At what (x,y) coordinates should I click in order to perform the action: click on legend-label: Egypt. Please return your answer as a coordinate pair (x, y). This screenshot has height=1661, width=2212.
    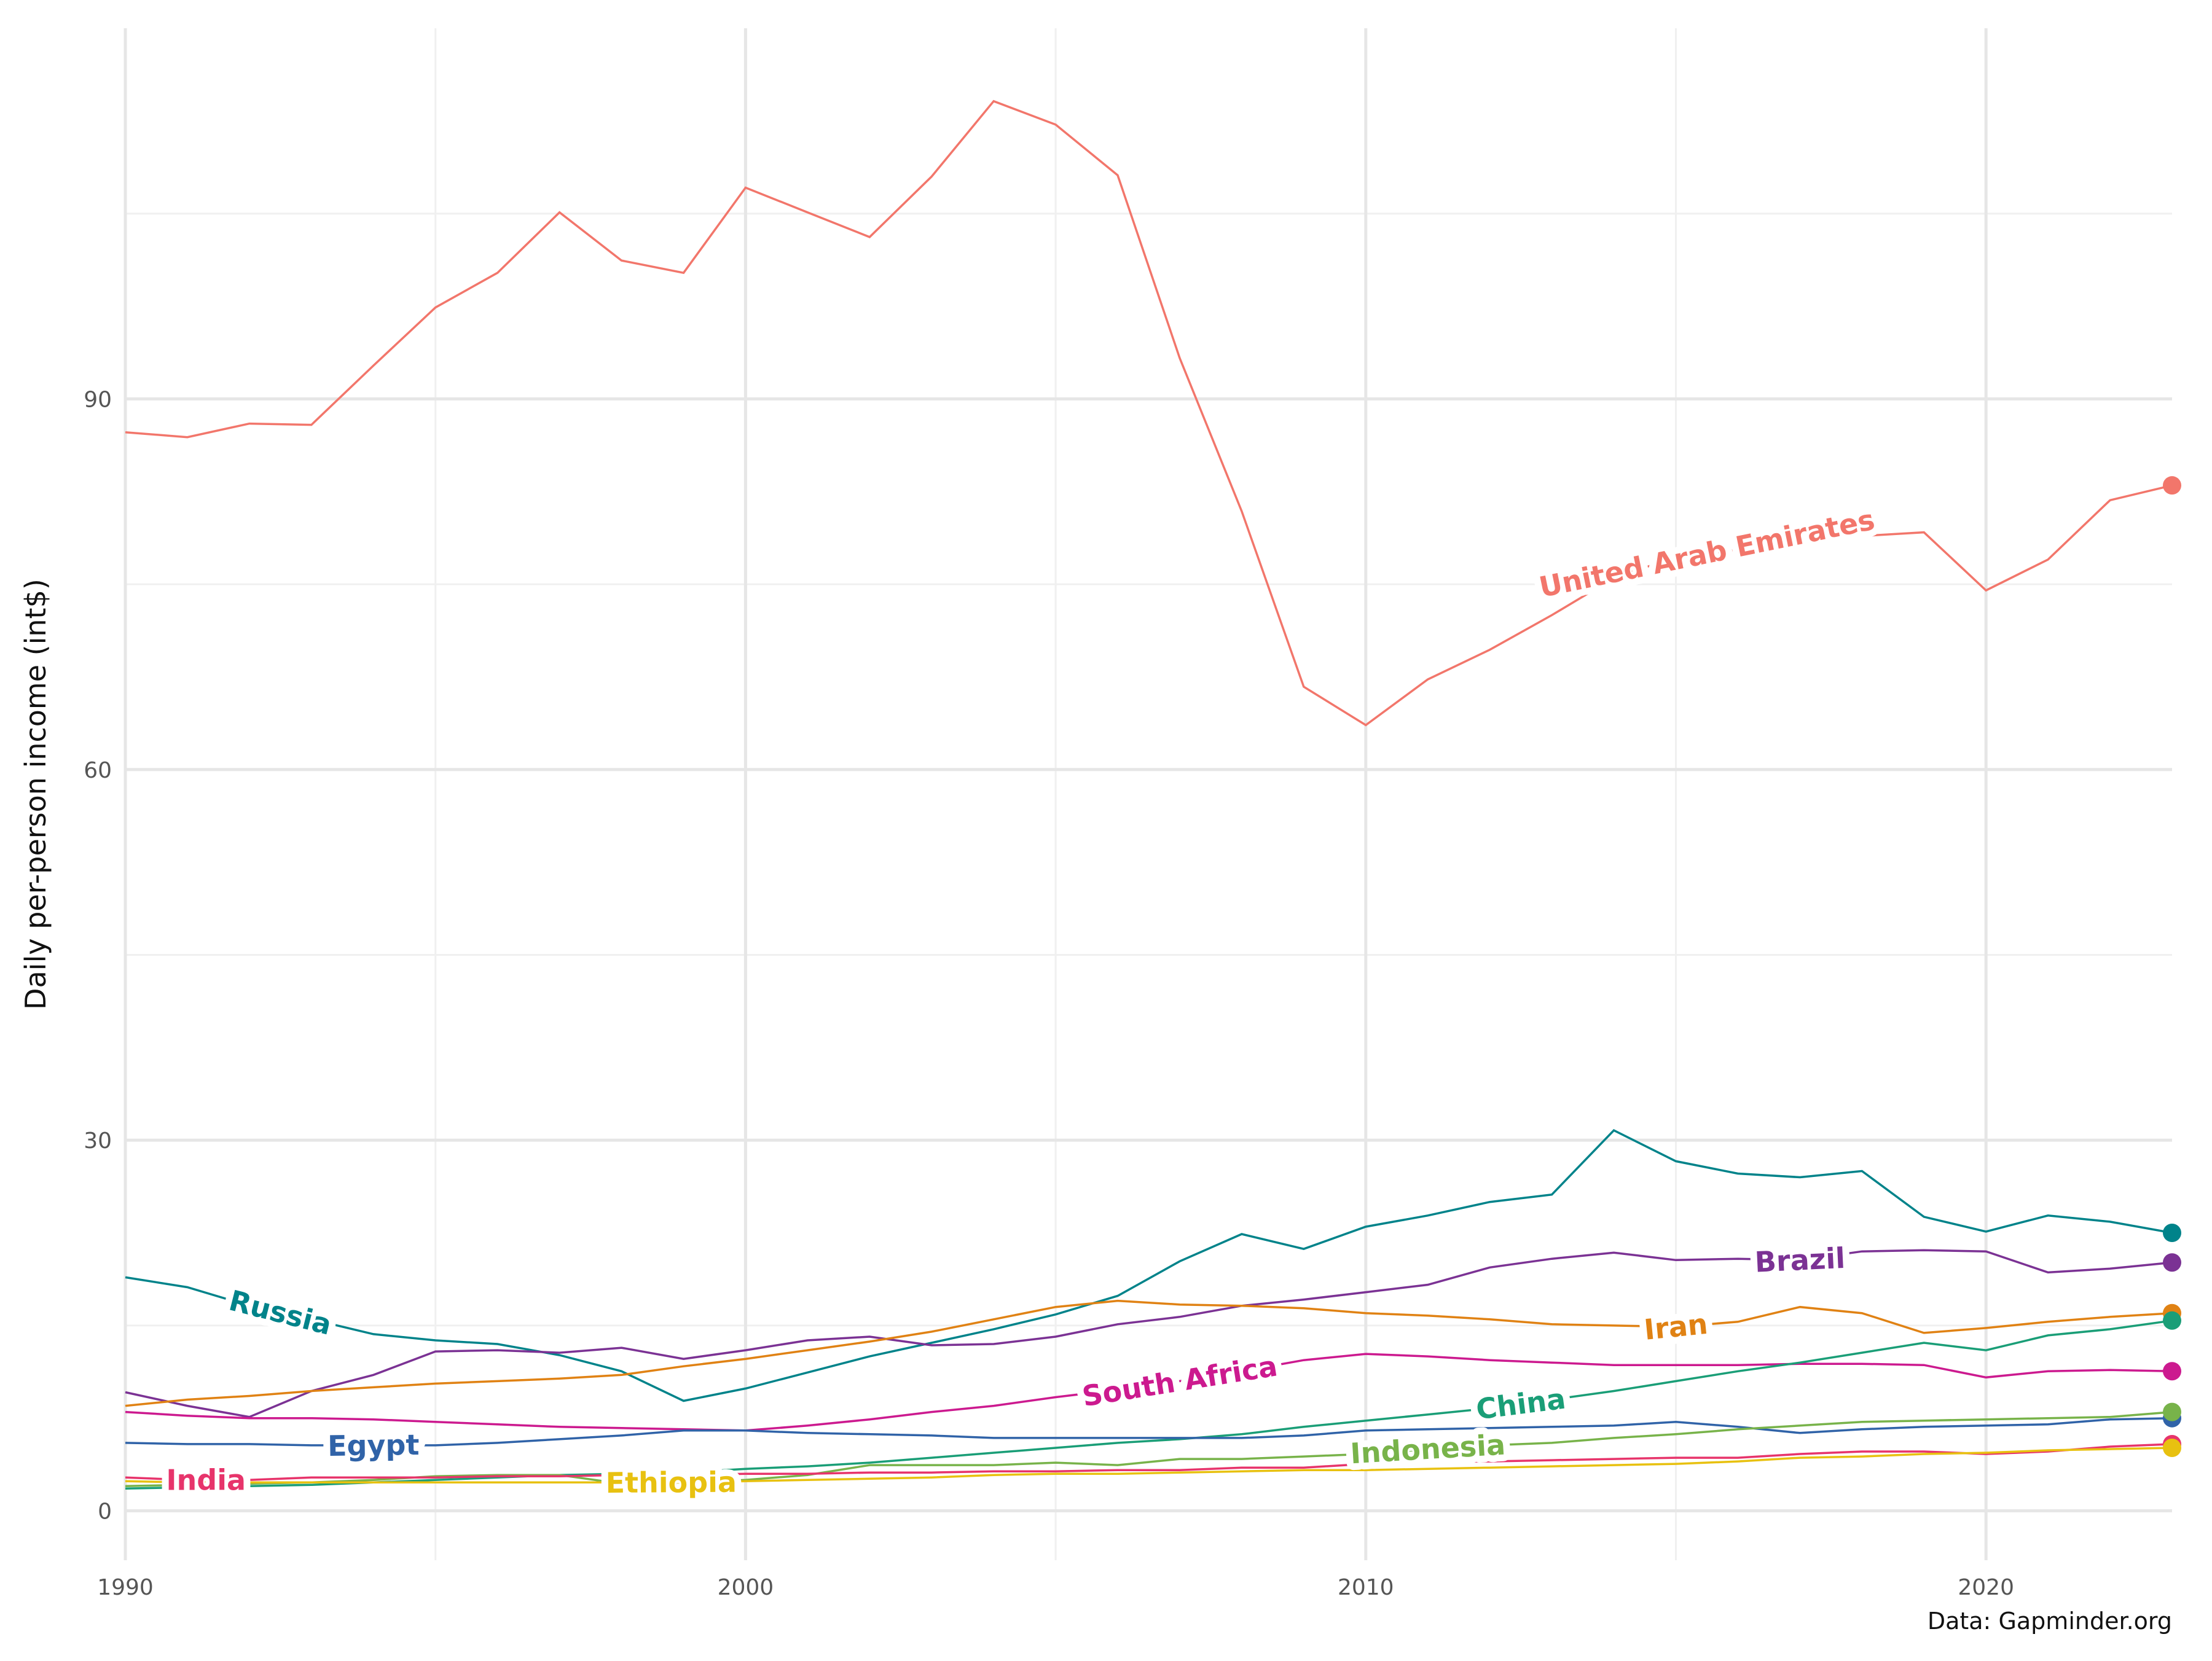
    Looking at the image, I should click on (373, 1445).